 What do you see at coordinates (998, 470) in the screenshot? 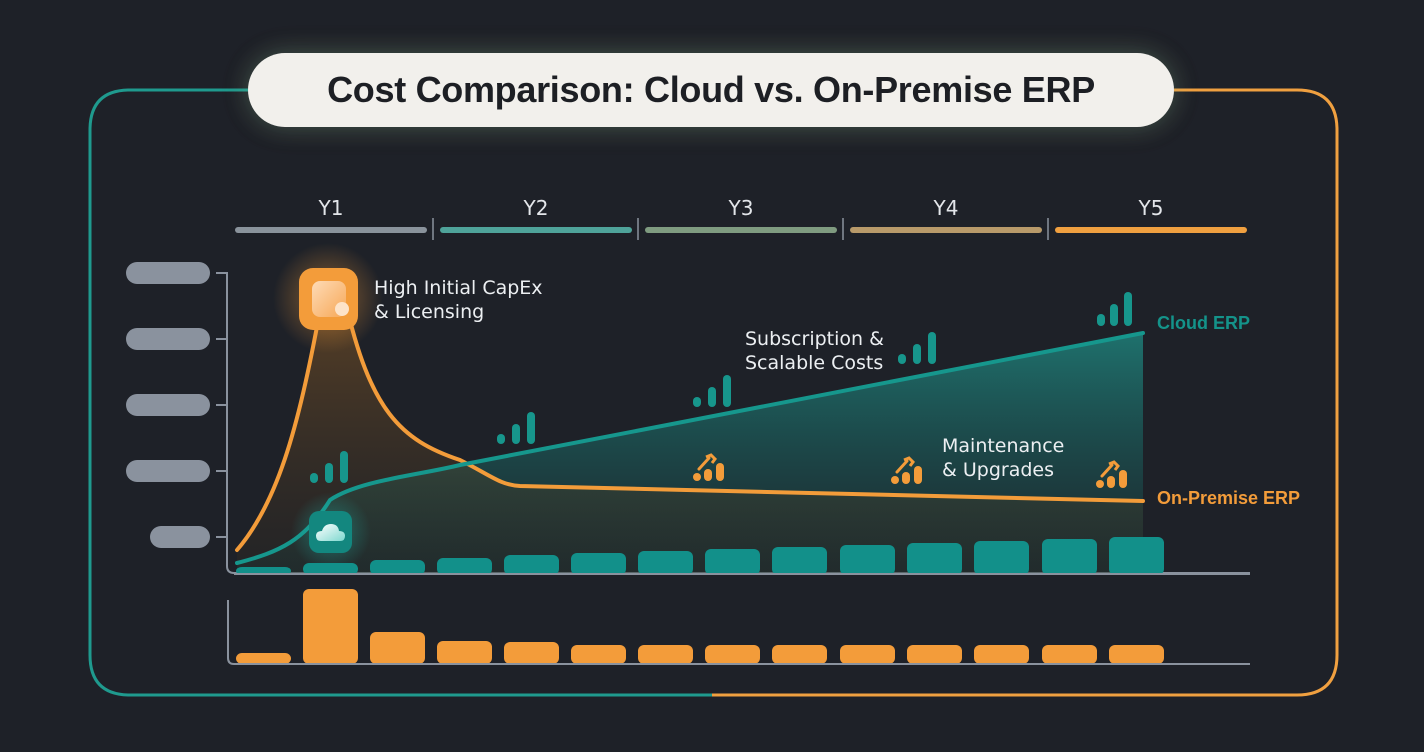
I see `annotation-maintenance-line2: & Upgrades` at bounding box center [998, 470].